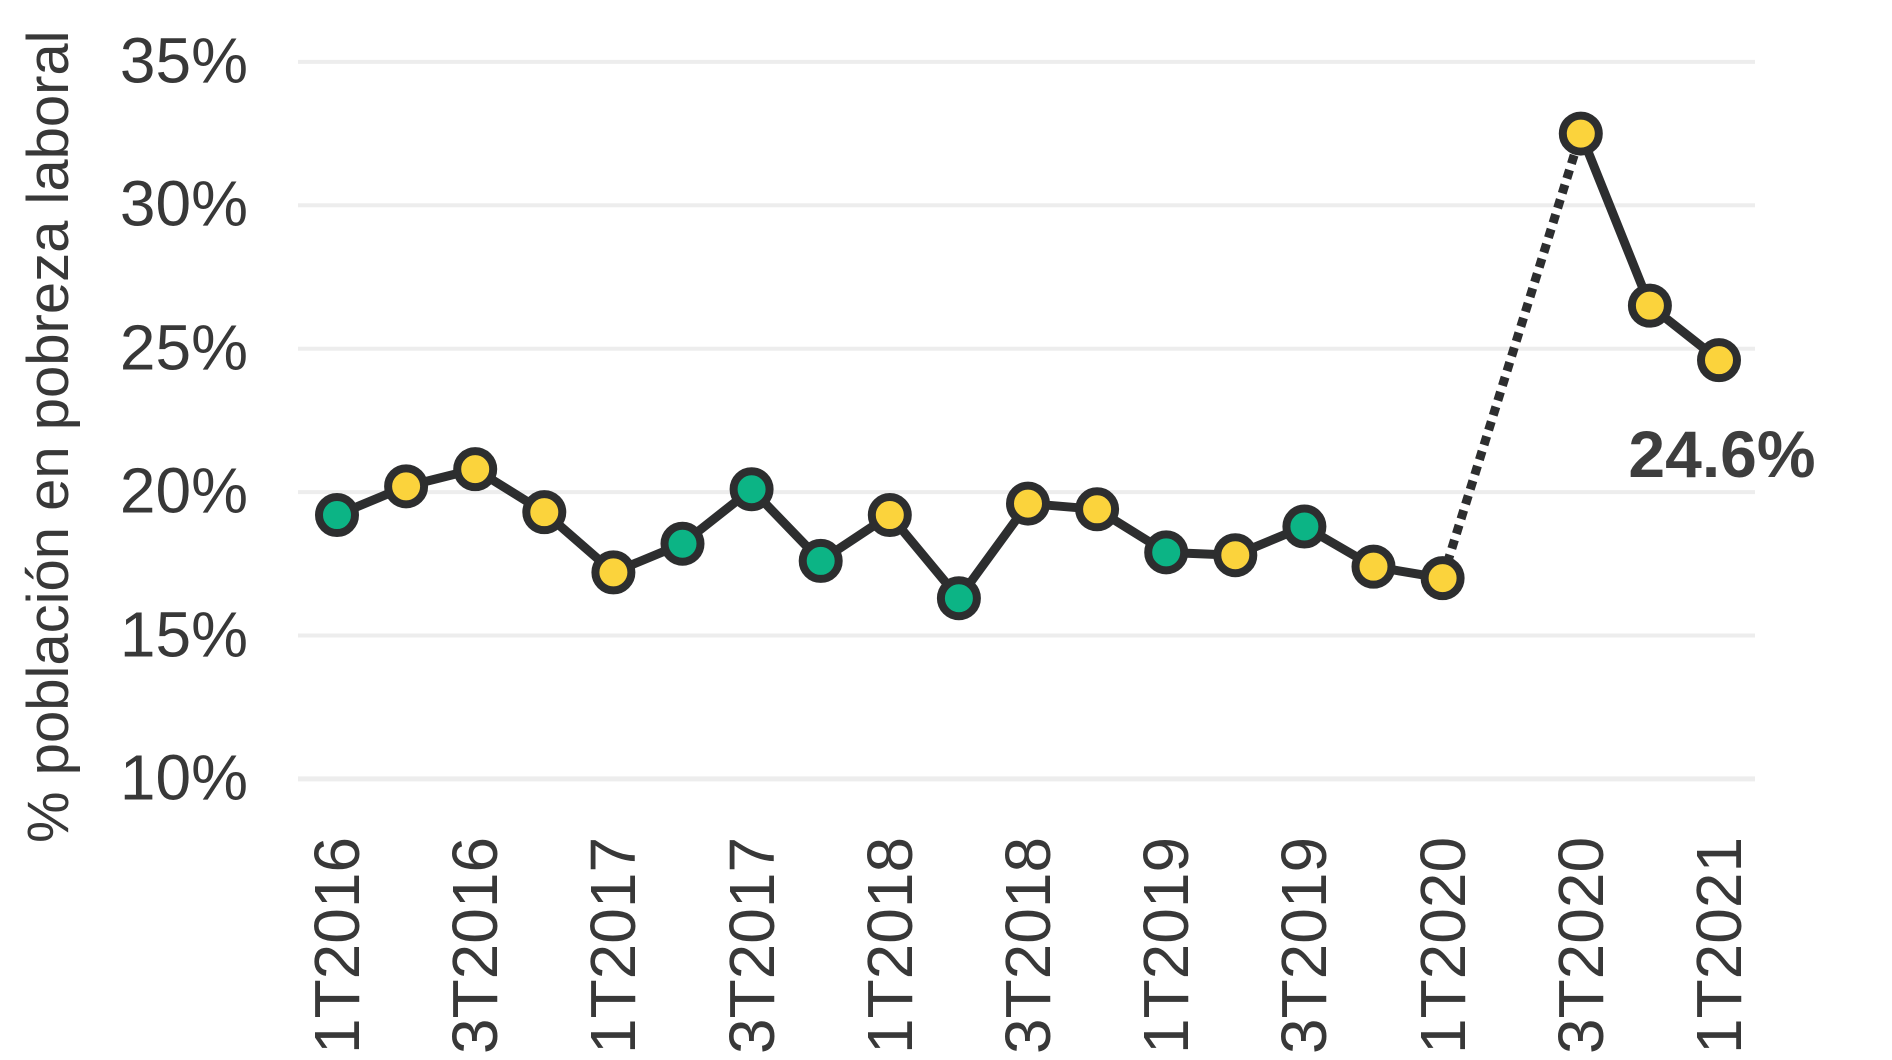 The width and height of the screenshot is (1892, 1060). Describe the element at coordinates (337, 945) in the screenshot. I see `x-tick-label: 1T2016` at that location.